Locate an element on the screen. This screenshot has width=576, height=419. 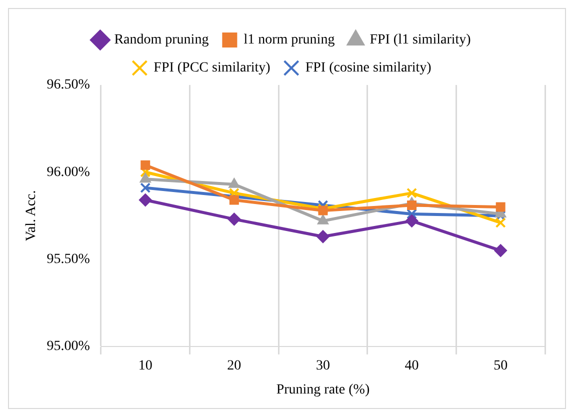
legend-label: FPI (cosine similarity) is located at coordinates (368, 68).